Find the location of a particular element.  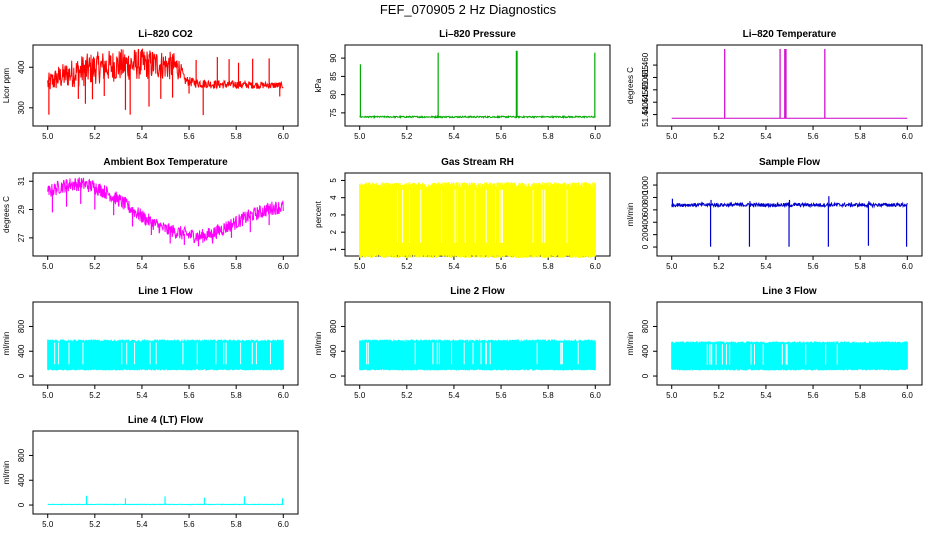

y-tick-label: 85 is located at coordinates (333, 75).